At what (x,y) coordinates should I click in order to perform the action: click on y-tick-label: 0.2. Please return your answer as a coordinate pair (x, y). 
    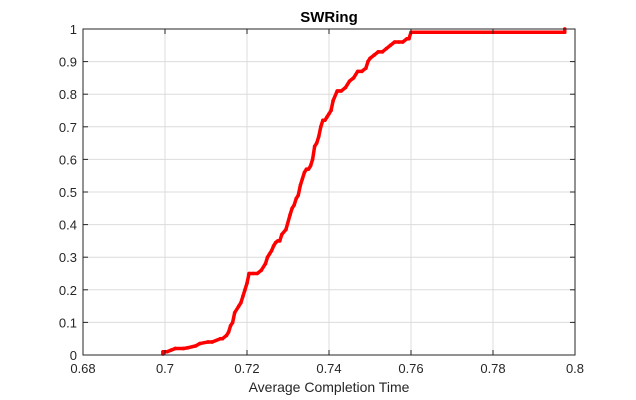
    Looking at the image, I should click on (68, 290).